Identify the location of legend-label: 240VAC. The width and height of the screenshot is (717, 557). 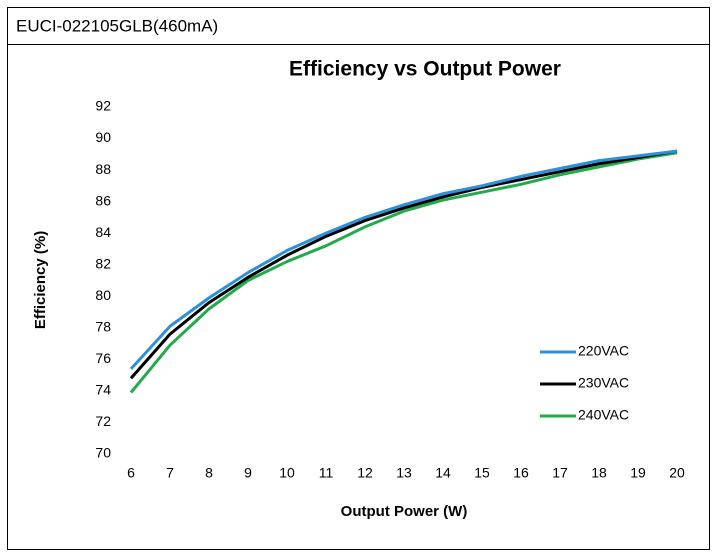
(603, 415).